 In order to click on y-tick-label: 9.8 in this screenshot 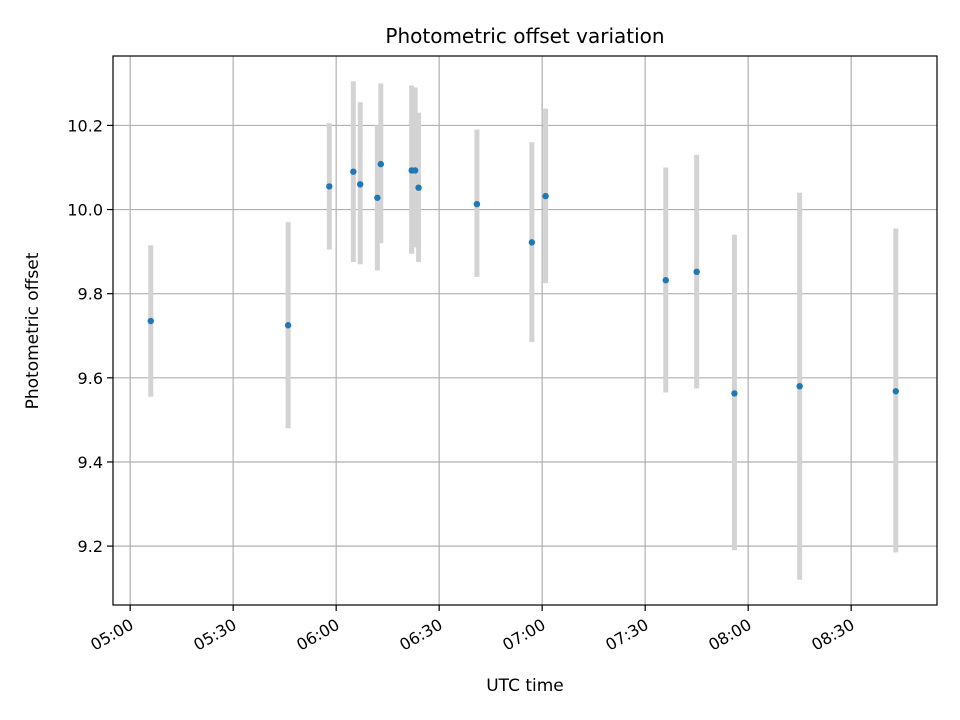, I will do `click(90, 294)`.